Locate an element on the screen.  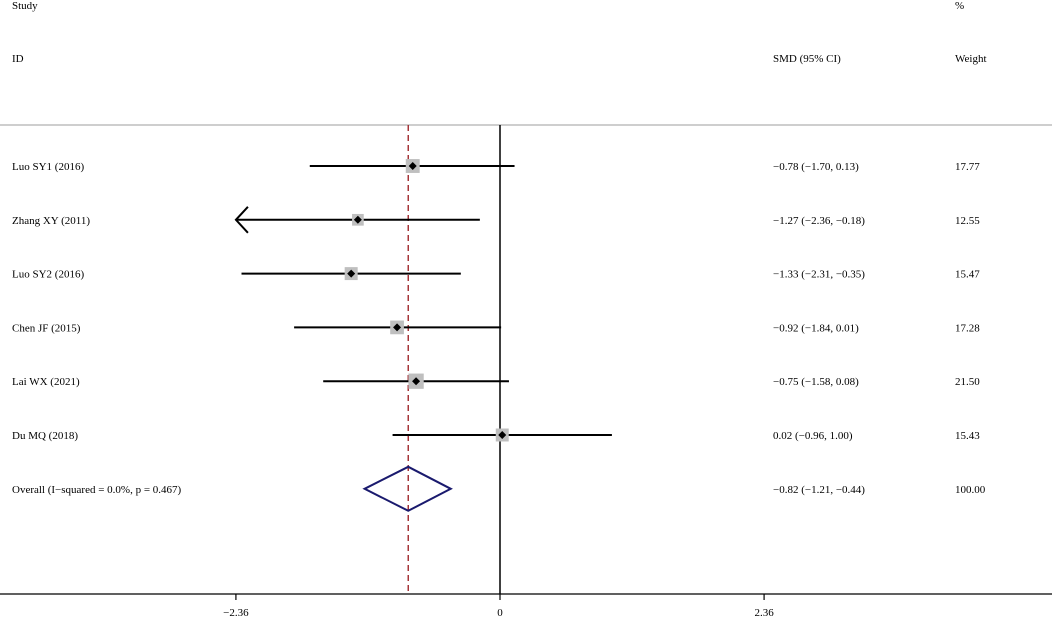
study-row: Luo SY1 (2016) −0.78 (−1.70, 0.13) 17.77 is located at coordinates (496, 166).